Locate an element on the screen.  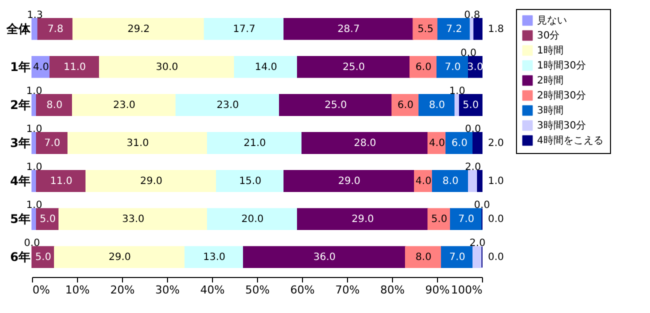
data-label: 20.0 is located at coordinates (252, 220).